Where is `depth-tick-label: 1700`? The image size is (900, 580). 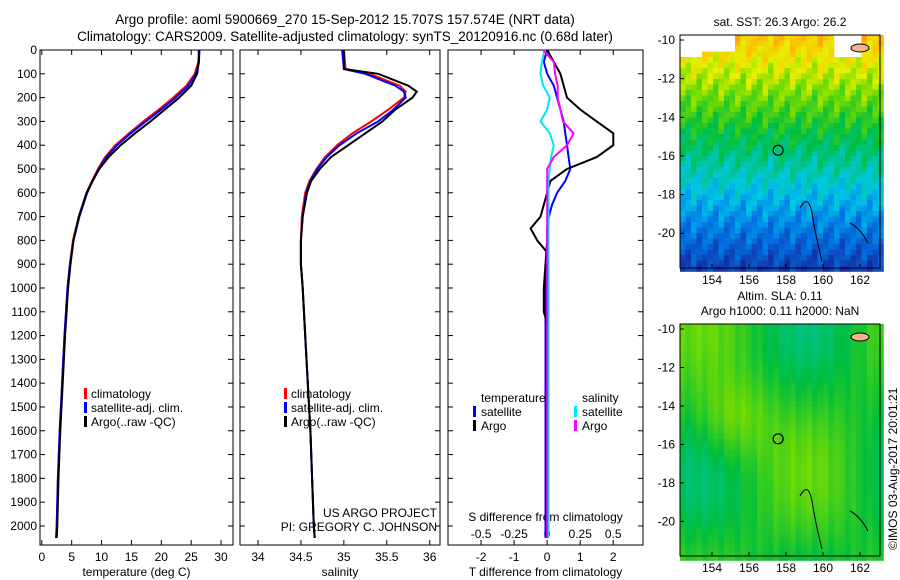
depth-tick-label: 1700 is located at coordinates (23, 455).